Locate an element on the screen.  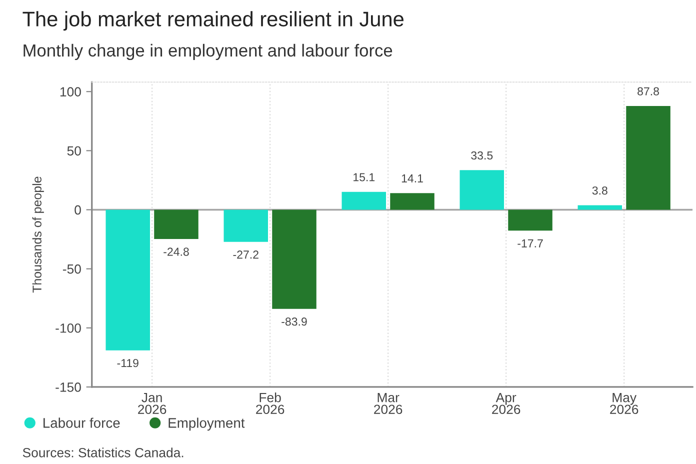
x-tick-label: Jan 2026 is located at coordinates (152, 403).